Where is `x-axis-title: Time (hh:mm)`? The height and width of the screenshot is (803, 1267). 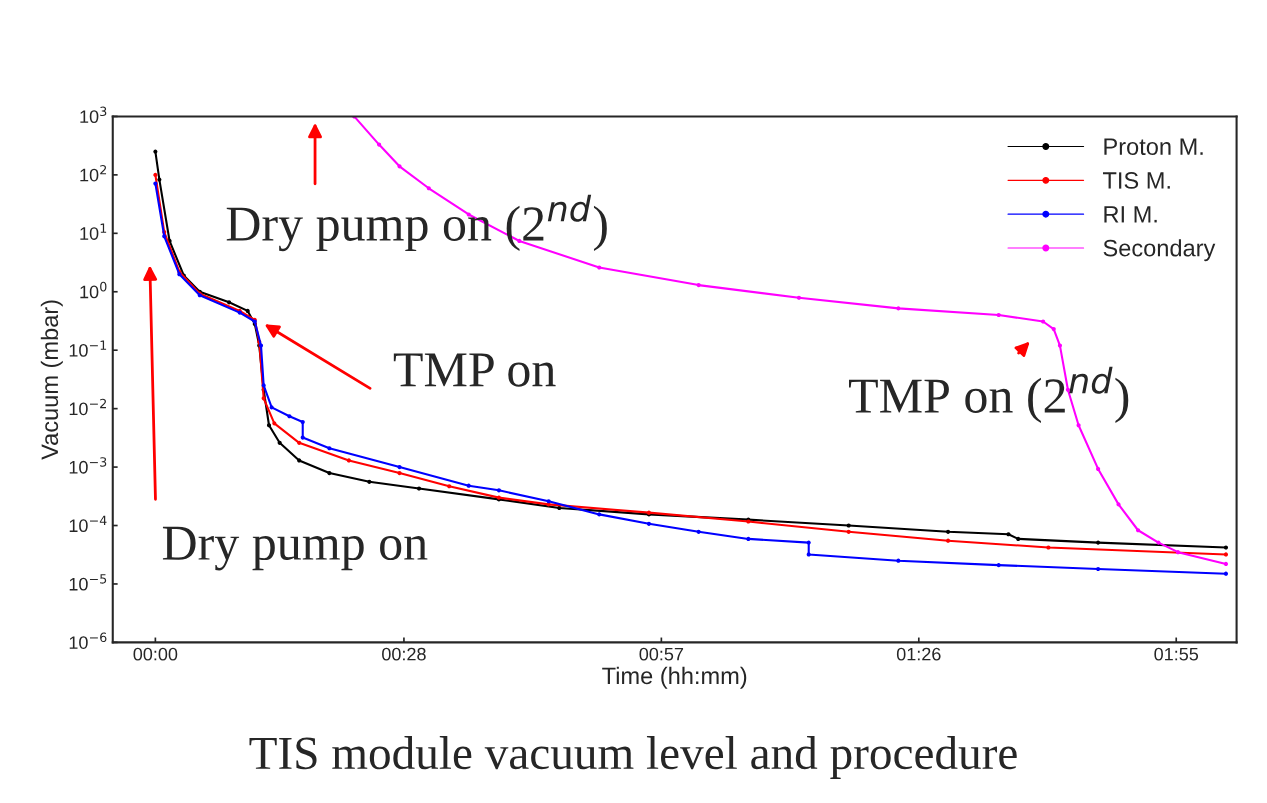 x-axis-title: Time (hh:mm) is located at coordinates (674, 677).